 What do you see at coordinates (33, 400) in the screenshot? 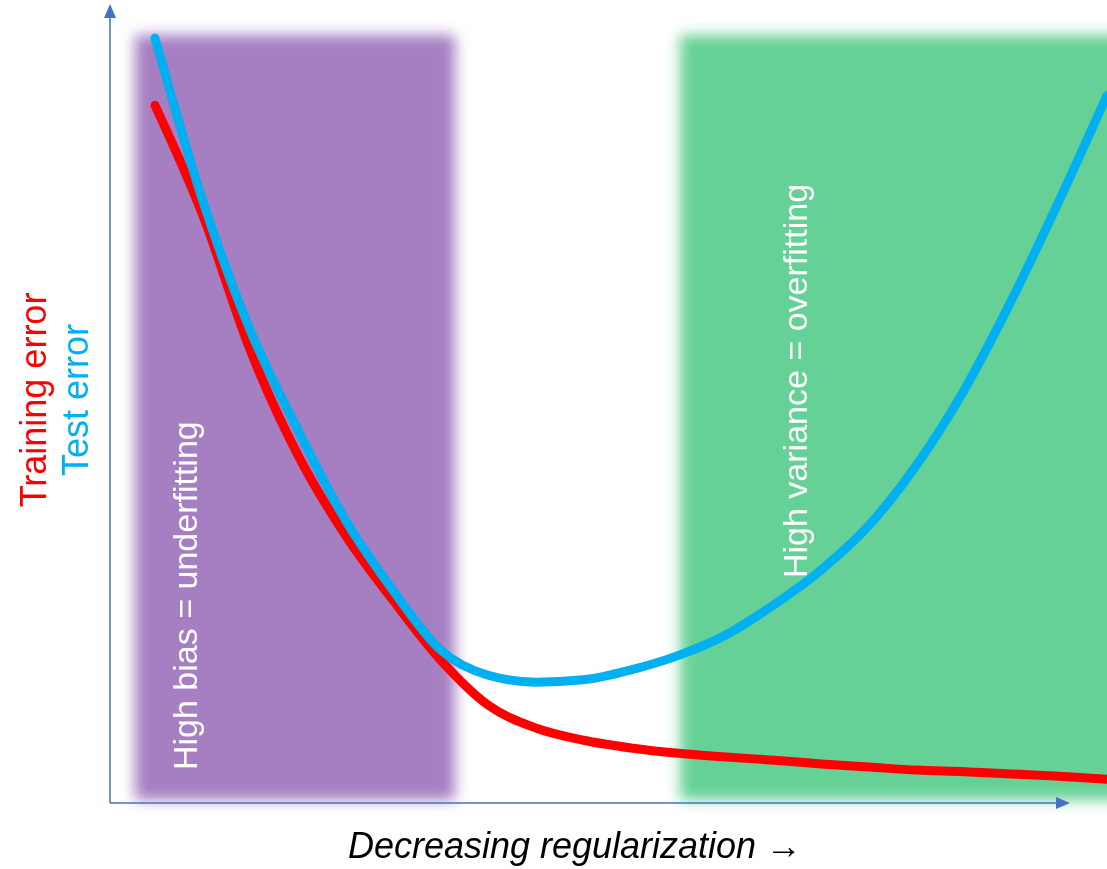
I see `text: Training error` at bounding box center [33, 400].